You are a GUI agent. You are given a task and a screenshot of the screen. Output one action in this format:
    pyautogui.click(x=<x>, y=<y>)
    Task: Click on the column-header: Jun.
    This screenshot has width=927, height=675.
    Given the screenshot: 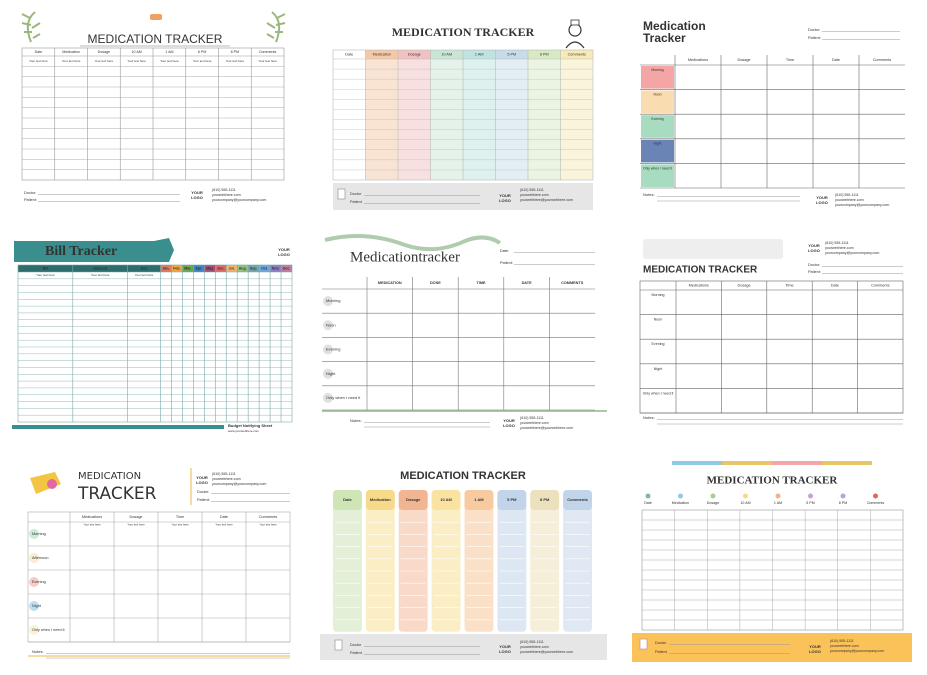 What is the action you would take?
    pyautogui.click(x=220, y=268)
    